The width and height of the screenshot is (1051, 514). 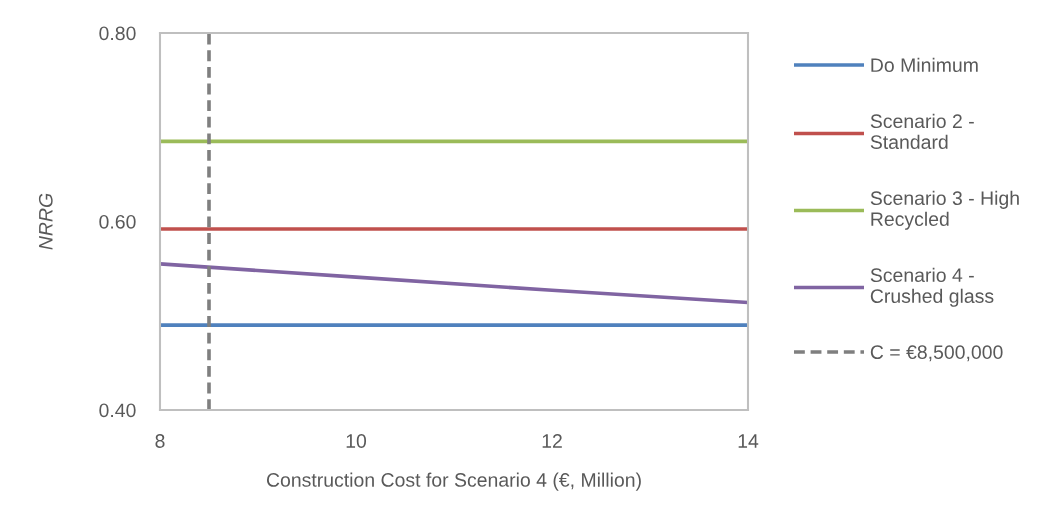 I want to click on legend-label: Scenario 2 - Standard, so click(x=922, y=131).